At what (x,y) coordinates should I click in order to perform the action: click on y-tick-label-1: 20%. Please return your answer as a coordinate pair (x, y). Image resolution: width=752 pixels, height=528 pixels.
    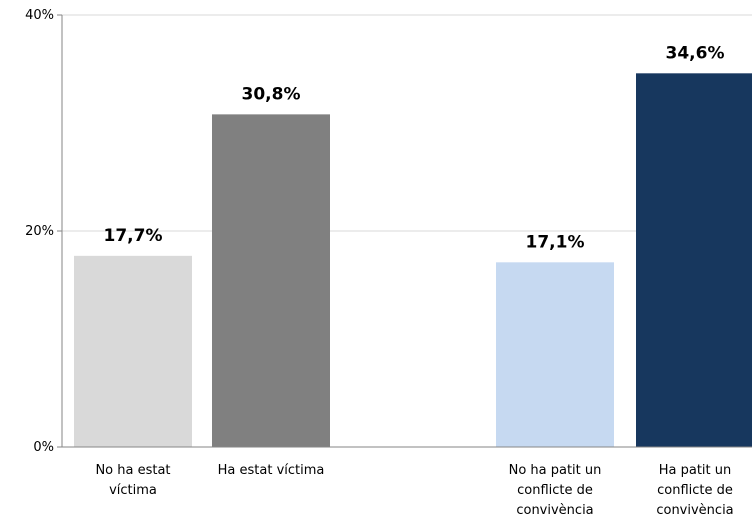
    Looking at the image, I should click on (39, 231).